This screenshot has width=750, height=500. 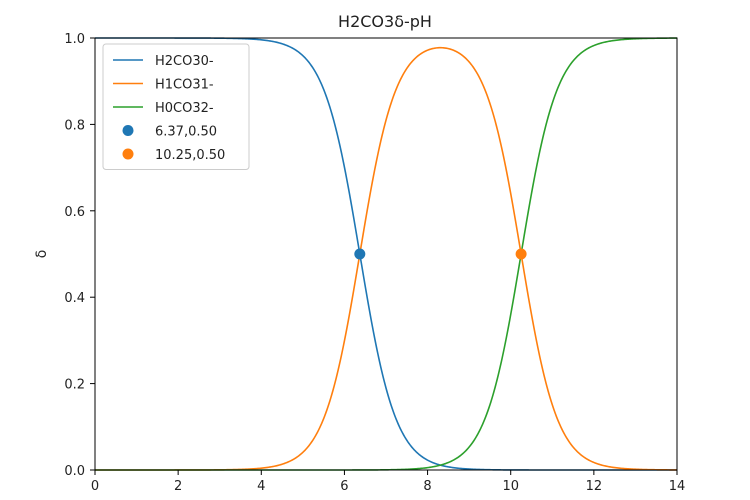 What do you see at coordinates (95, 486) in the screenshot?
I see `x-tick-label: 0` at bounding box center [95, 486].